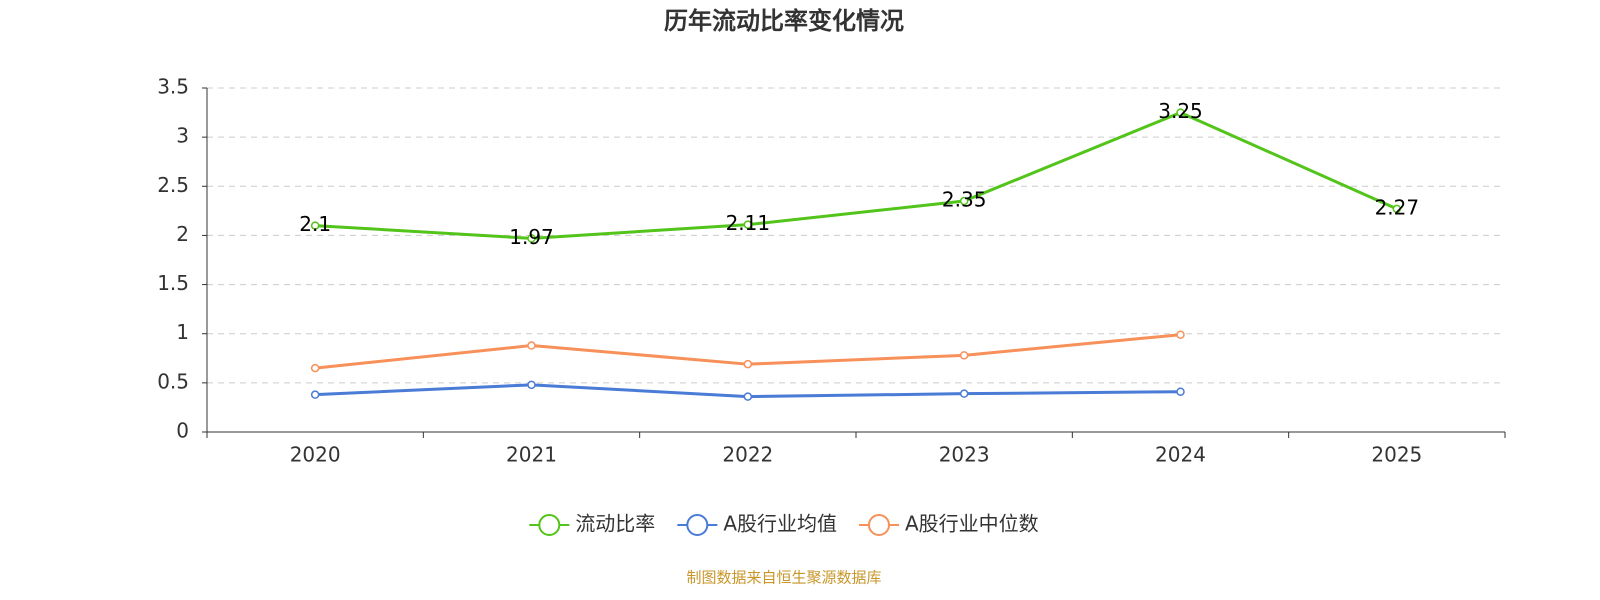 Image resolution: width=1600 pixels, height=600 pixels. I want to click on x-tick-label: 2025, so click(1396, 455).